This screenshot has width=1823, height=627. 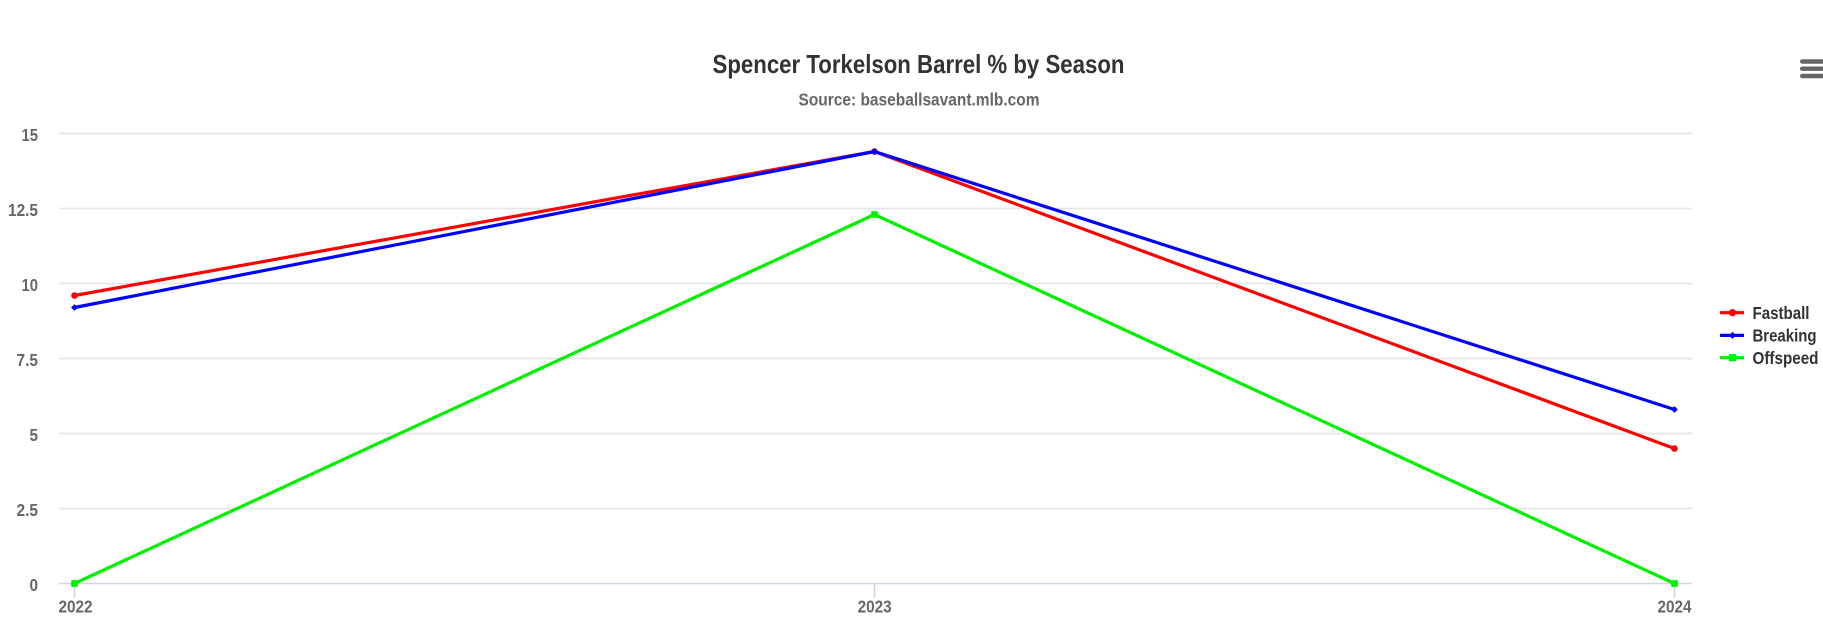 I want to click on svg-text: 12.5, so click(x=23, y=210).